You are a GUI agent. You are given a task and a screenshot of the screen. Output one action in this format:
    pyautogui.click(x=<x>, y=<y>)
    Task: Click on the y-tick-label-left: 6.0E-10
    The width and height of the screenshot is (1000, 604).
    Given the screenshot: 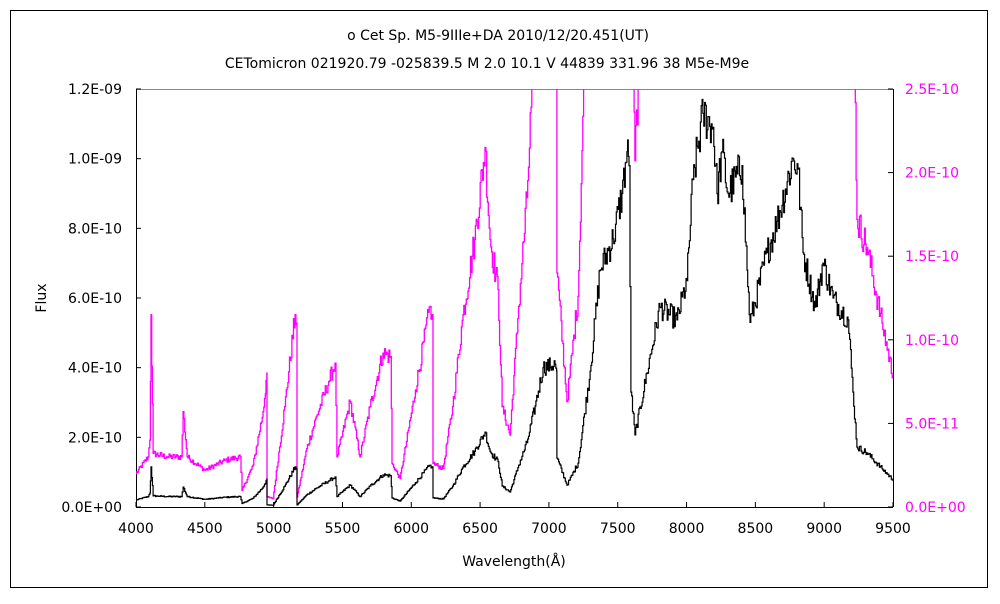 What is the action you would take?
    pyautogui.click(x=95, y=299)
    